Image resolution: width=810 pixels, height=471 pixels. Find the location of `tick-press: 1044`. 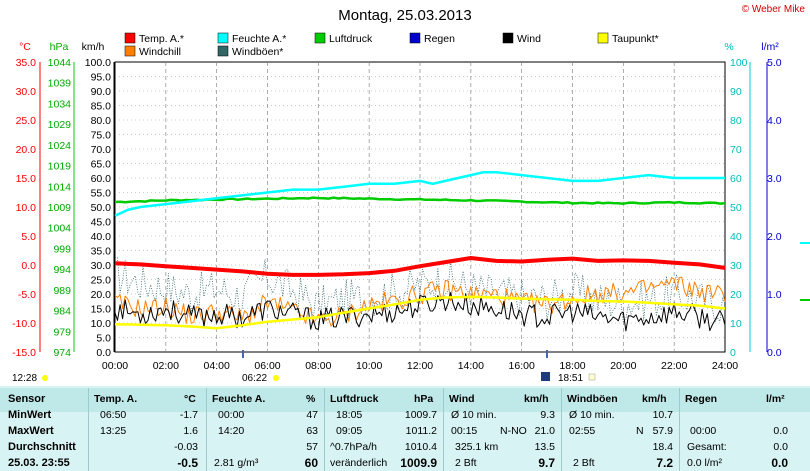

tick-press: 1044 is located at coordinates (60, 63).